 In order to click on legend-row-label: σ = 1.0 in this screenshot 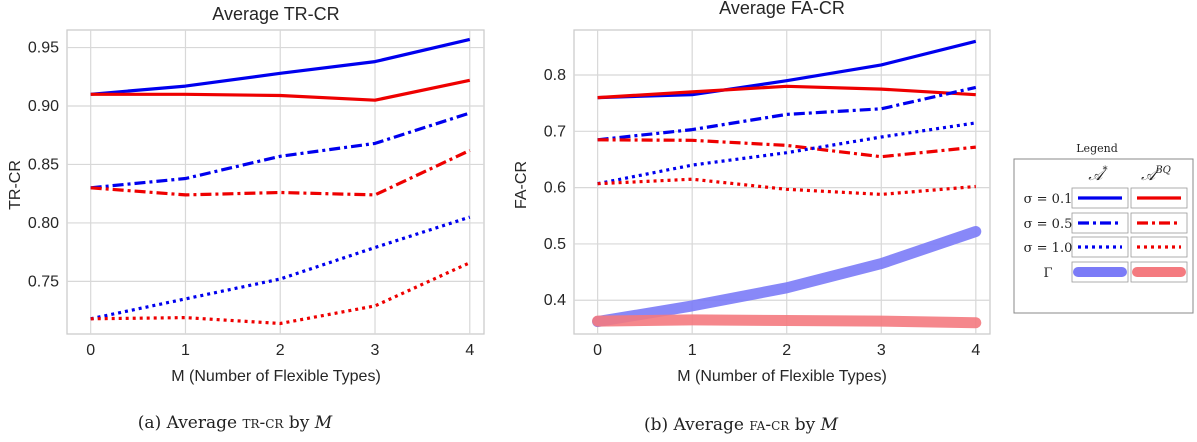, I will do `click(1048, 248)`.